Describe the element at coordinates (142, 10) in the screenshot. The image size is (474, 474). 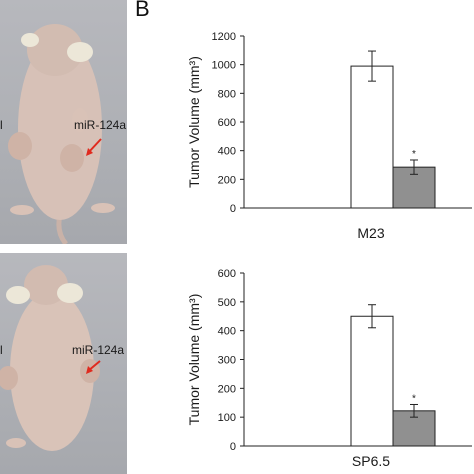
I see `panel-letter: B` at that location.